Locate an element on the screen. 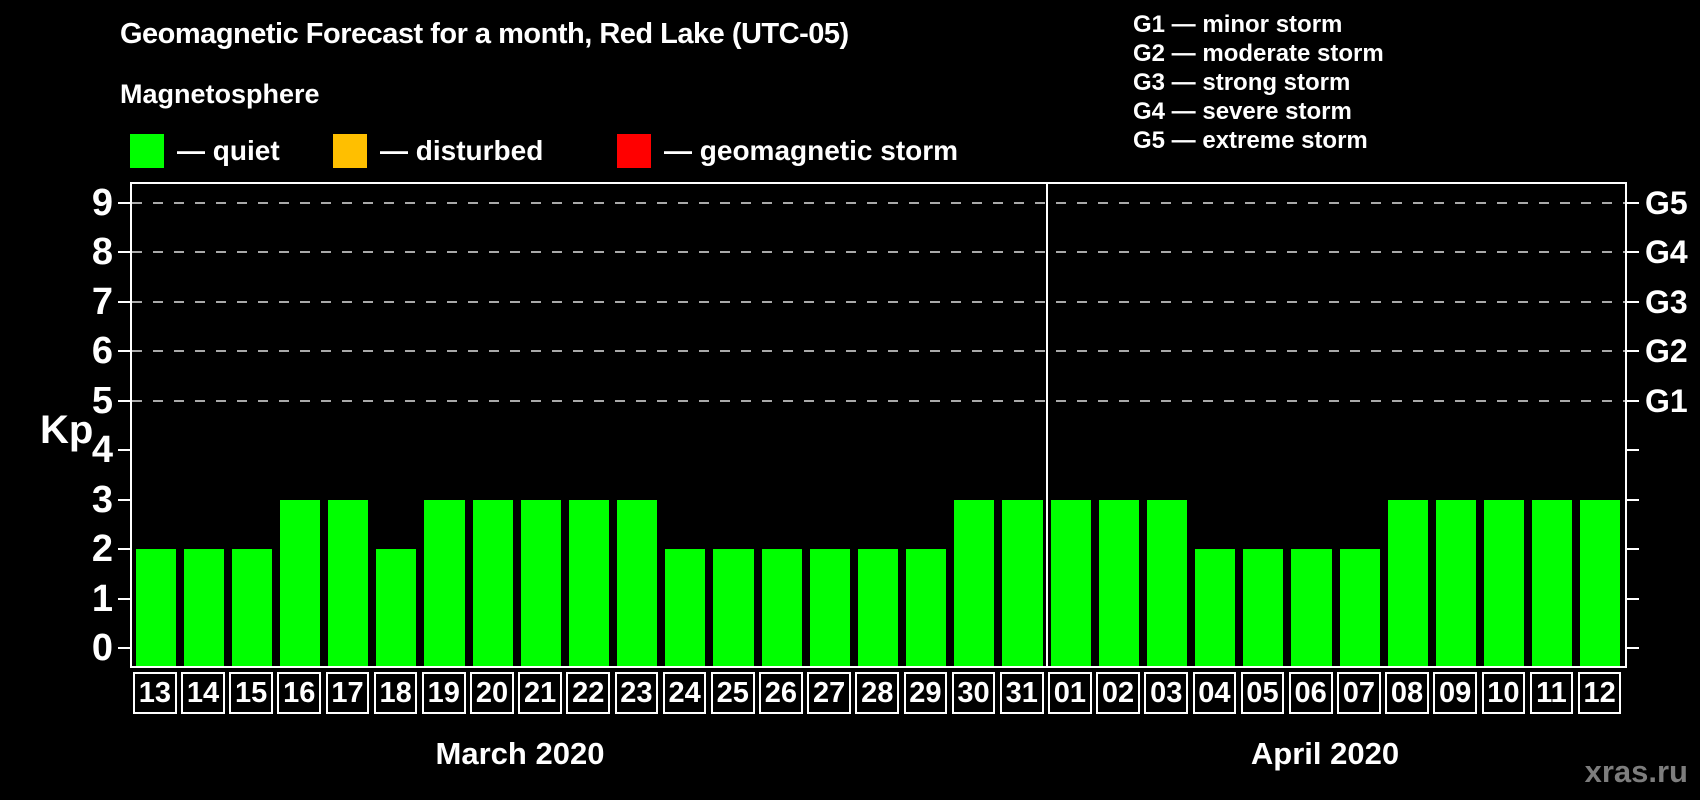 This screenshot has width=1700, height=800. day-label-box: 12 is located at coordinates (1599, 693).